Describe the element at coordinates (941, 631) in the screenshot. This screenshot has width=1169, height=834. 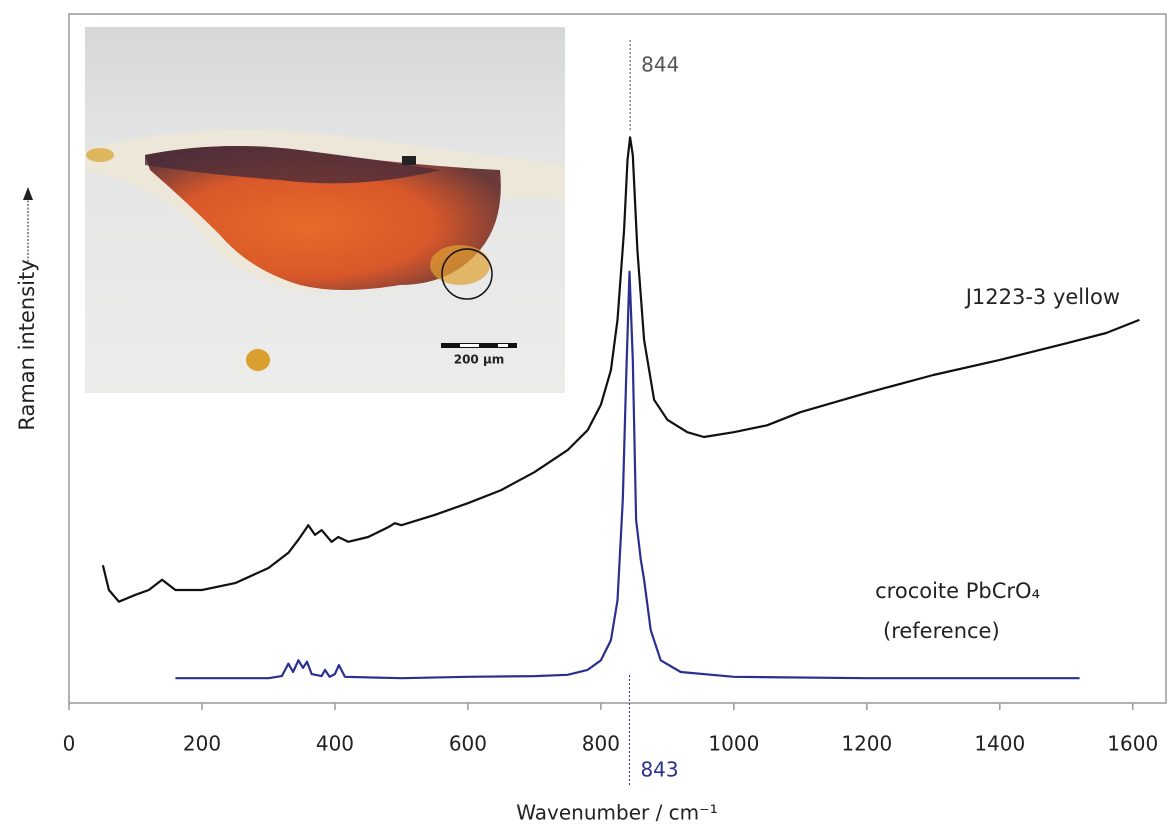
I see `series-label-note: (reference)` at that location.